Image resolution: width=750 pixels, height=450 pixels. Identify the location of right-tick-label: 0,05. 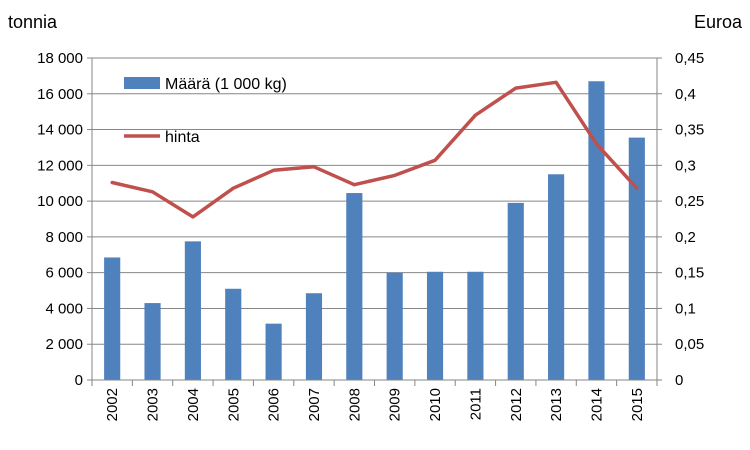
(689, 344).